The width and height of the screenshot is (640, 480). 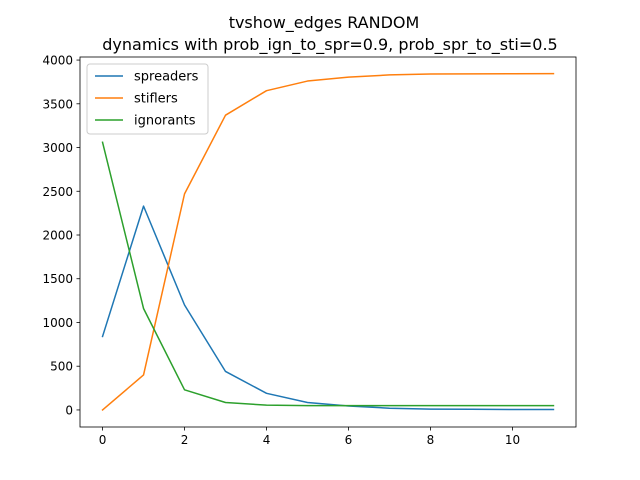 What do you see at coordinates (185, 440) in the screenshot?
I see `x-tick-label: 2` at bounding box center [185, 440].